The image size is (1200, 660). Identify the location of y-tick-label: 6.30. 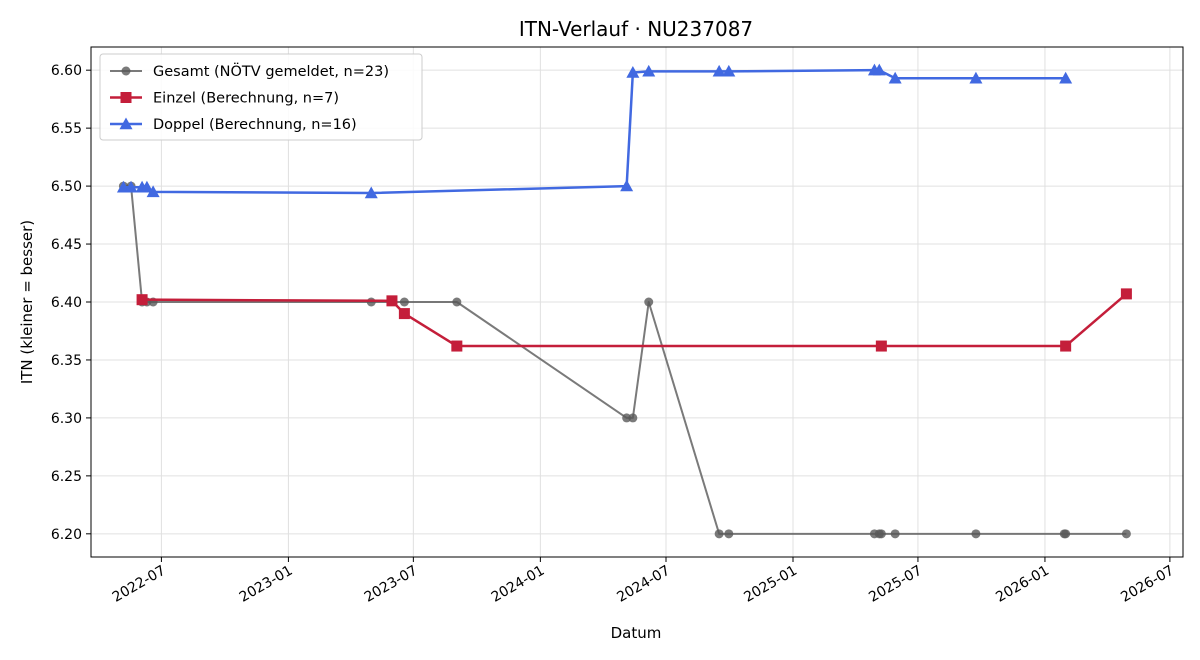
(66, 419).